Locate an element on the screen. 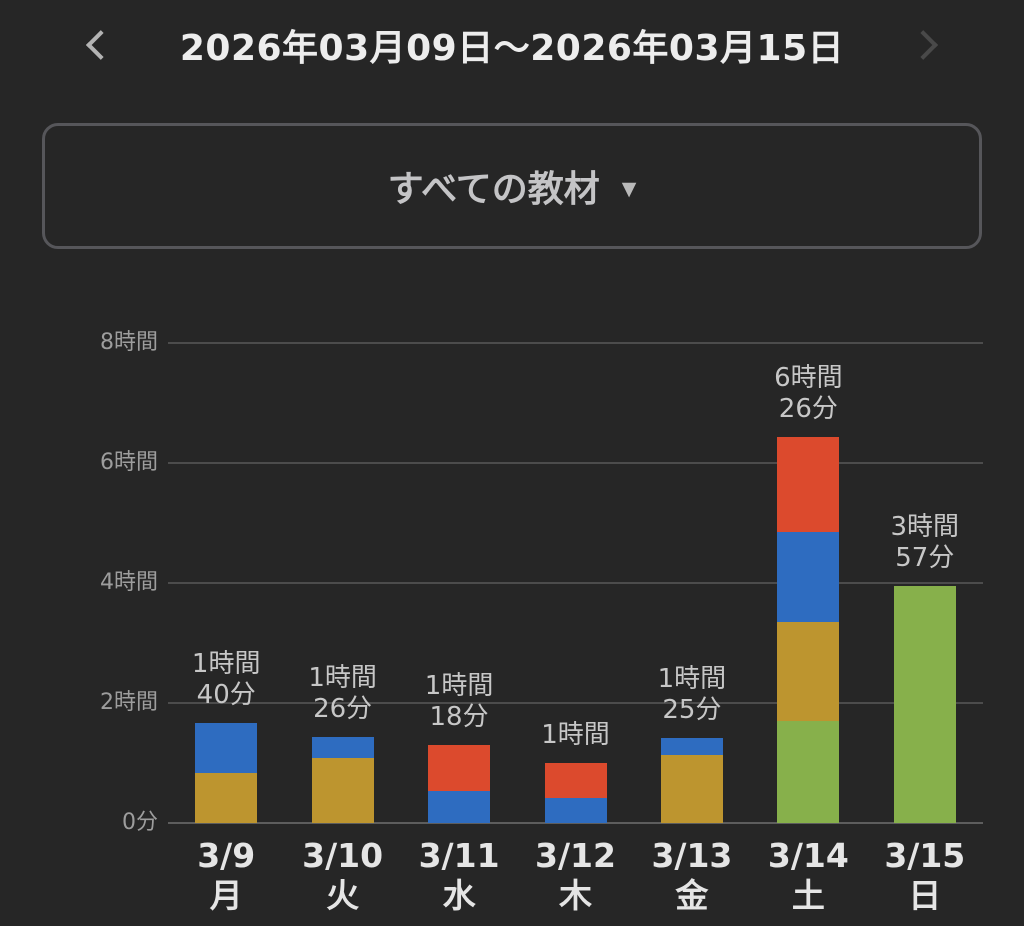  x-axis-label: 3/11 水 is located at coordinates (459, 876).